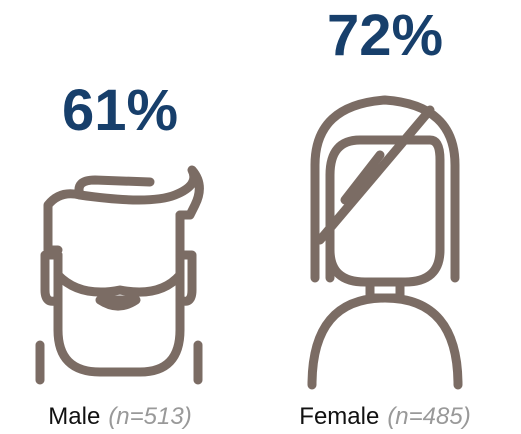 The image size is (521, 434). Describe the element at coordinates (339, 416) in the screenshot. I see `category-name: Female` at that location.